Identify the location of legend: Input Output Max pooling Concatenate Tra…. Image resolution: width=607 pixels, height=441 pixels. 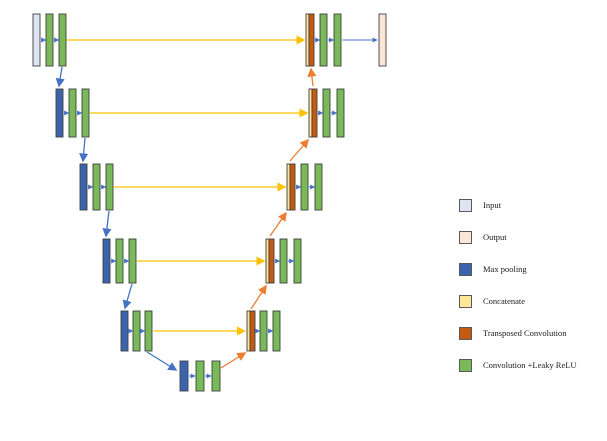
(518, 295).